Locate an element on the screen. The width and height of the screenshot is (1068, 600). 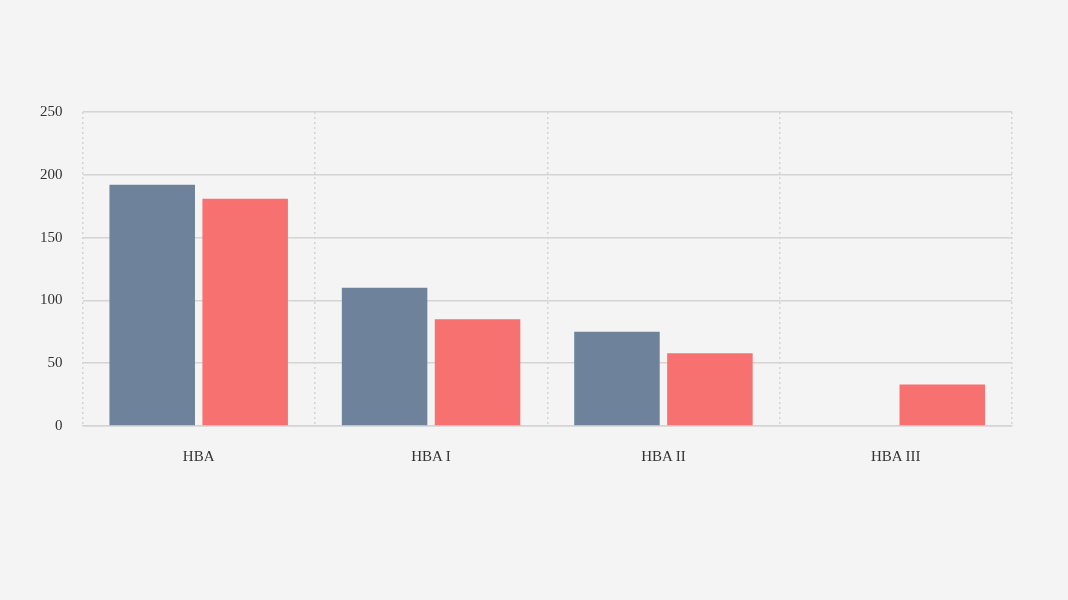
y-tick-label: 250 is located at coordinates (51, 110).